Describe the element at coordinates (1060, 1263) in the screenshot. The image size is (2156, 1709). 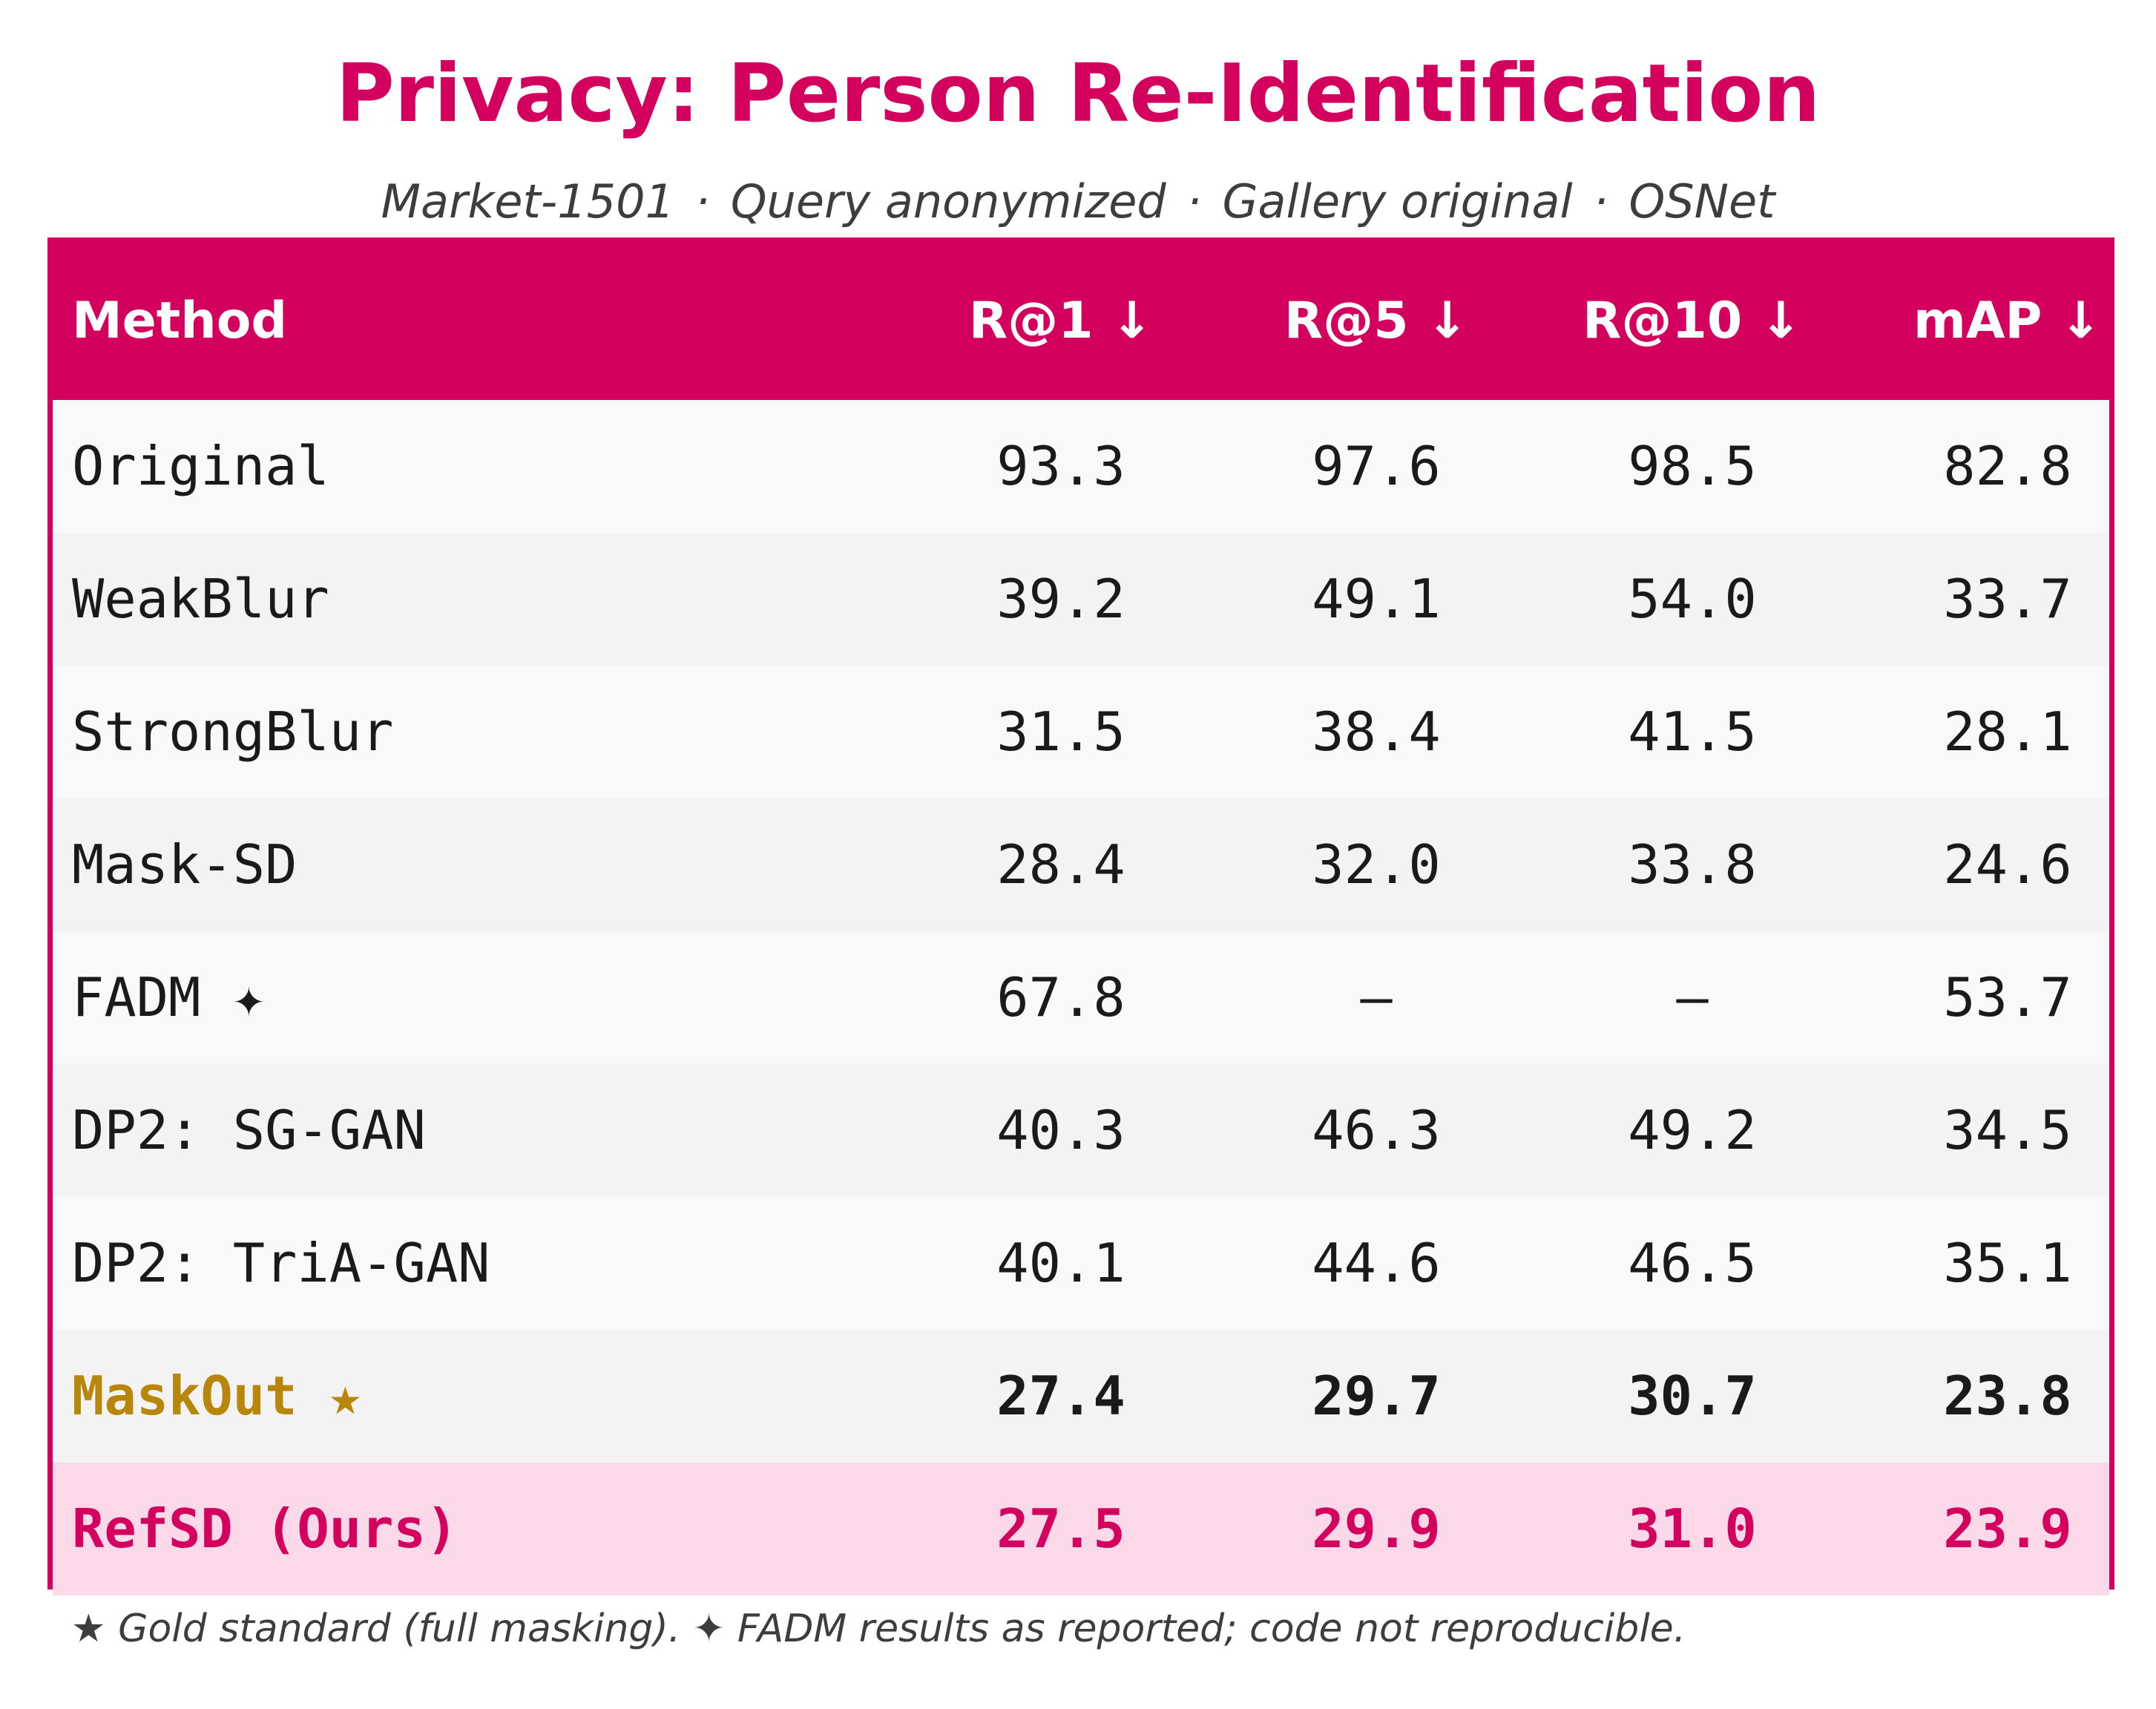
I see `value-cell: 40.1` at that location.